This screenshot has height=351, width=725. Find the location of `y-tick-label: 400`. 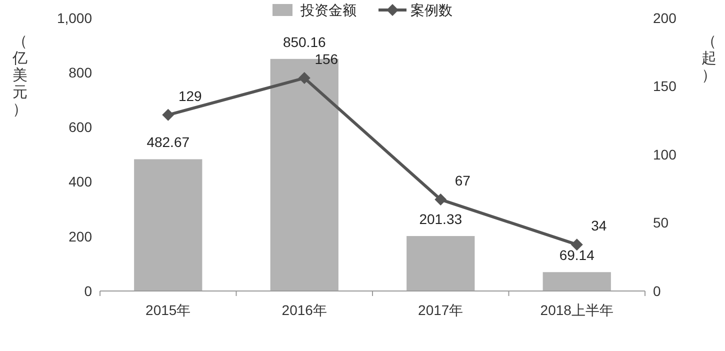

y-tick-label: 400 is located at coordinates (80, 182).